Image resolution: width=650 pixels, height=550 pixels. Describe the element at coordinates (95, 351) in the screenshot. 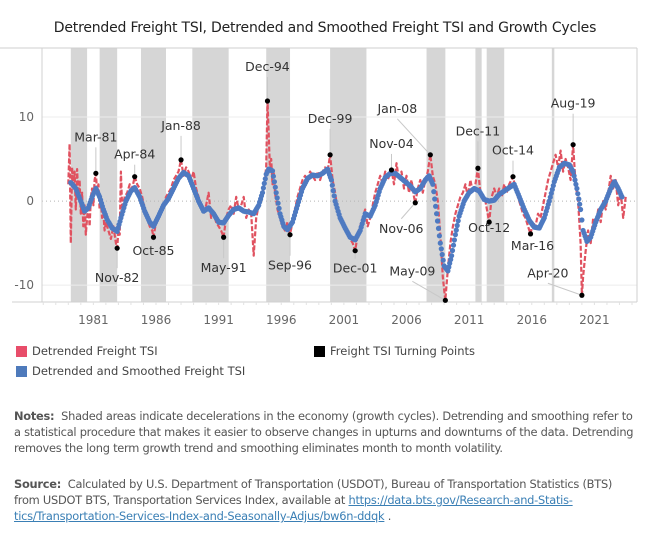

I see `legend-label-detrended: Detrended Freight TSI` at that location.